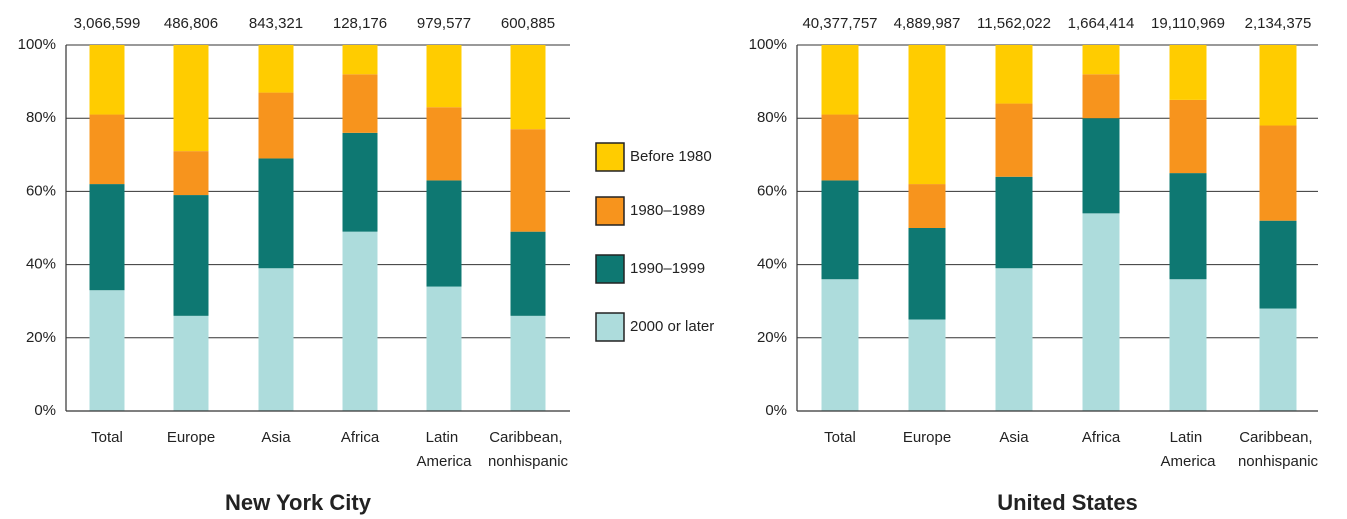  I want to click on total-label: 11,562,022, so click(1014, 23).